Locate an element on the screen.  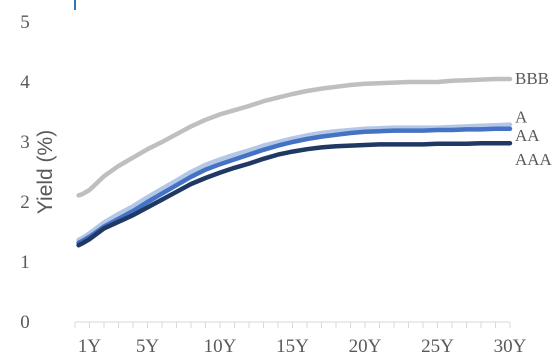
series-label-aa: AA is located at coordinates (527, 135).